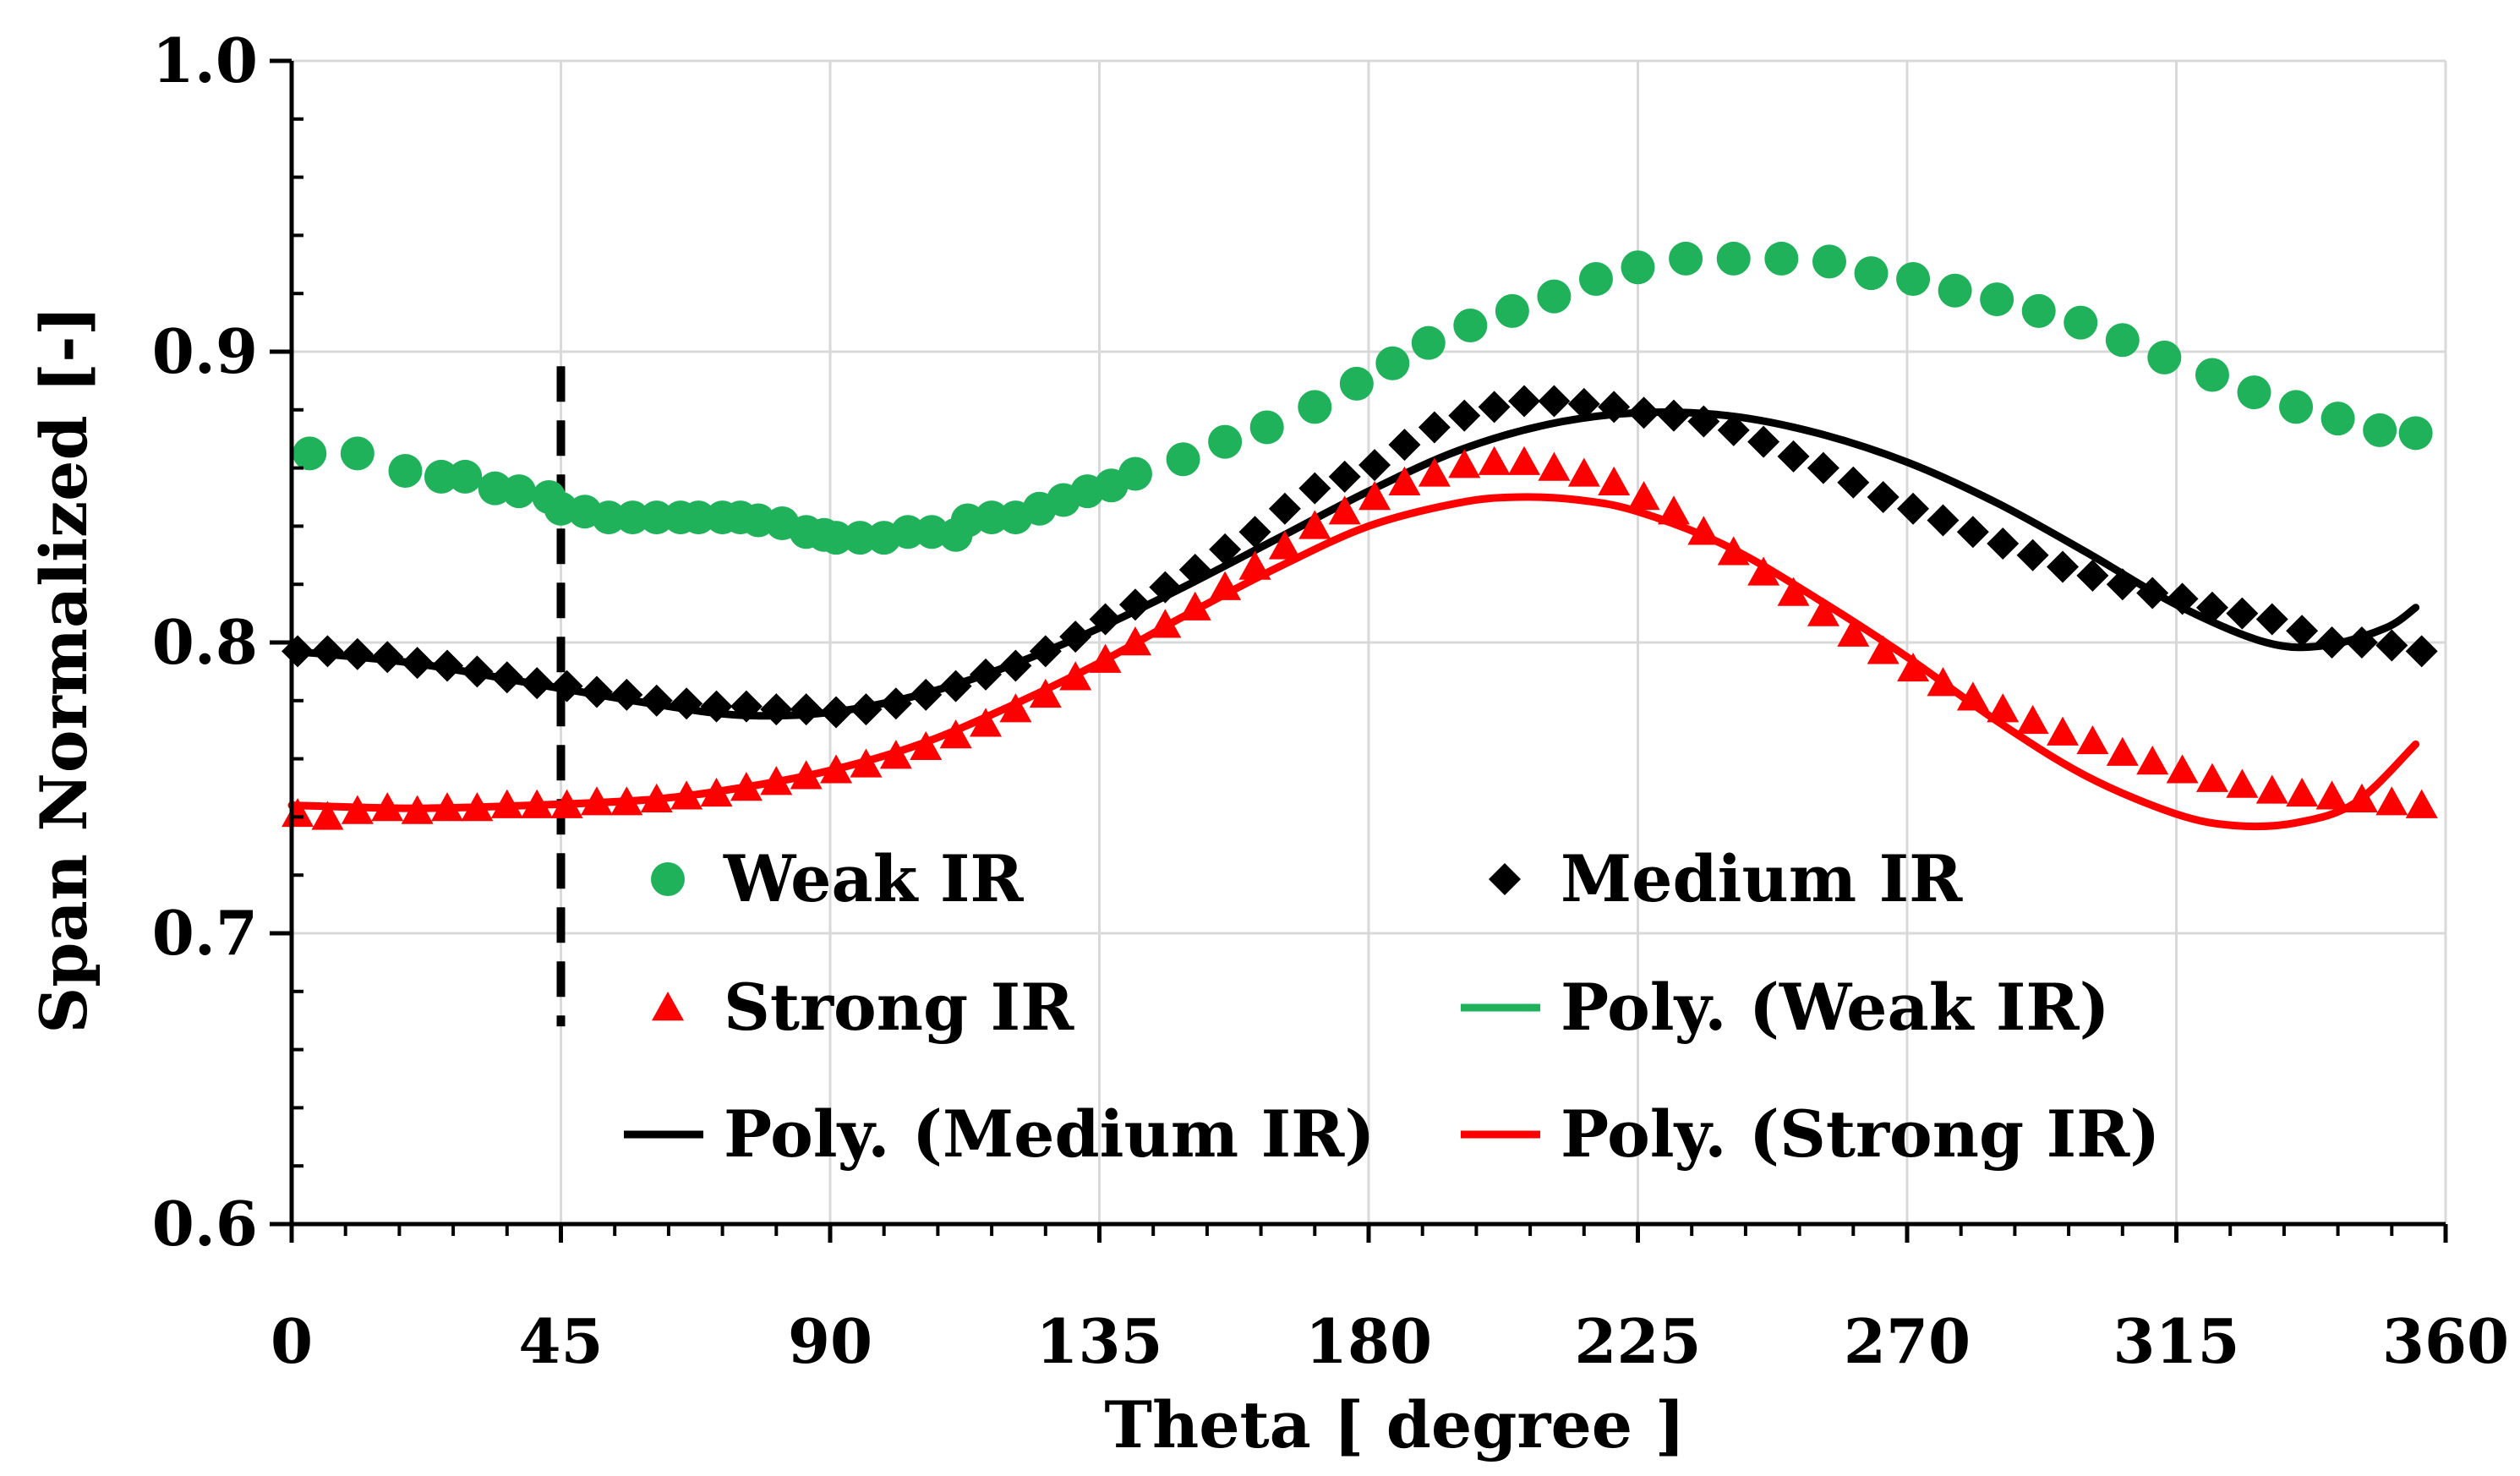  What do you see at coordinates (1049, 1134) in the screenshot?
I see `legend-label-poly-medium-ir: Poly. (Medium IR)` at bounding box center [1049, 1134].